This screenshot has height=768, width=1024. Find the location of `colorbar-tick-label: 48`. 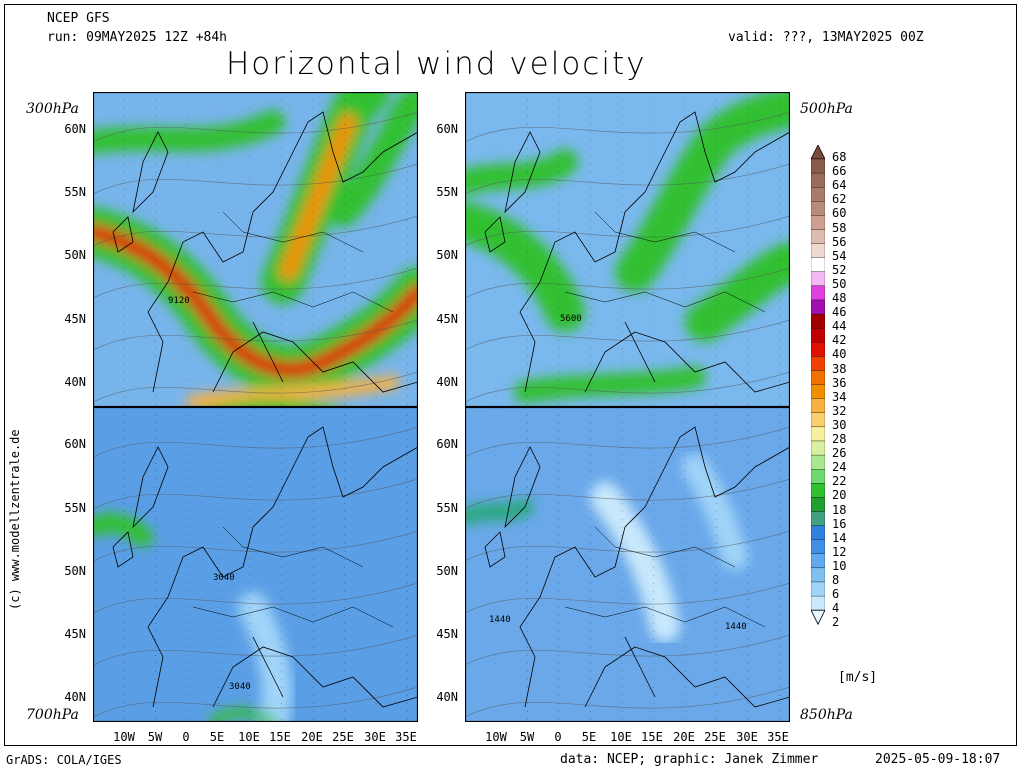

colorbar-tick-label: 48 is located at coordinates (839, 298).